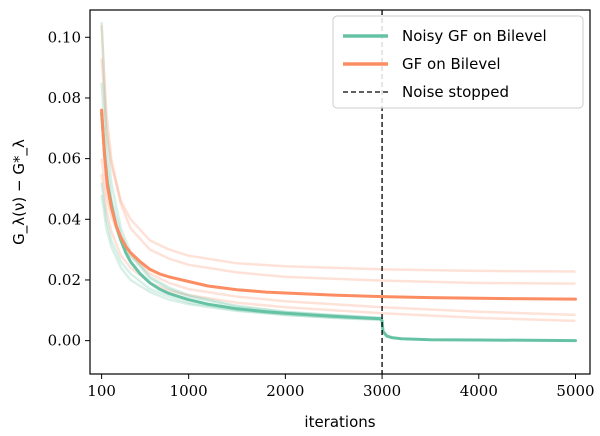 The image size is (600, 436). Describe the element at coordinates (382, 391) in the screenshot. I see `x-tick-label: 3000` at that location.